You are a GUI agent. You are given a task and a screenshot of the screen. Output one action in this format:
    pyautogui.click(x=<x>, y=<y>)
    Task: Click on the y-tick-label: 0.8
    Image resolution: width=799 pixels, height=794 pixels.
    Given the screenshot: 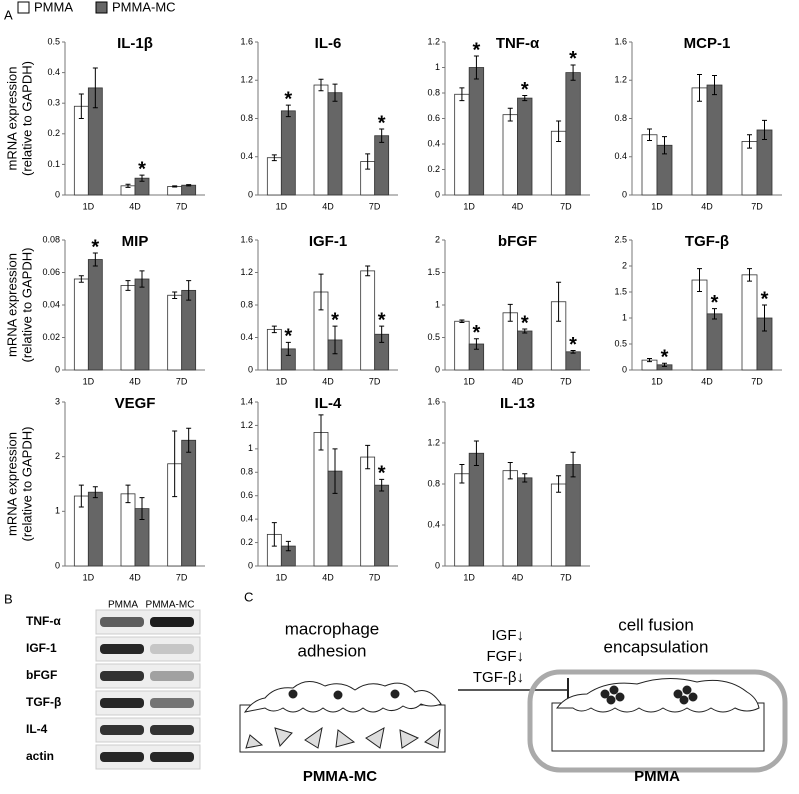 What is the action you would take?
    pyautogui.click(x=620, y=118)
    